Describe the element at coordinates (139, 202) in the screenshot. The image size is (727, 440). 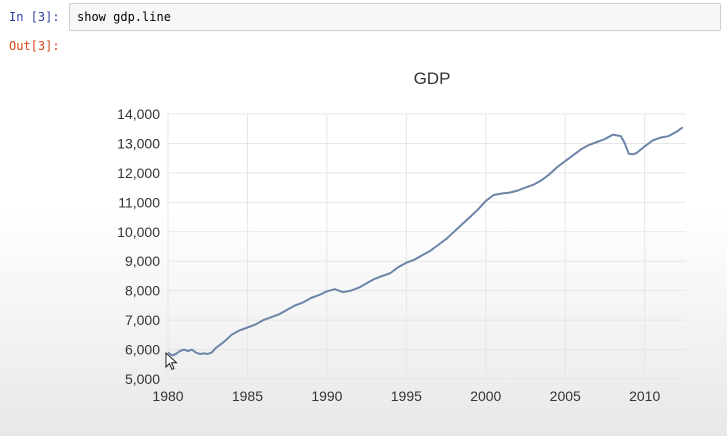
I see `y-tick-label: 11,000` at that location.